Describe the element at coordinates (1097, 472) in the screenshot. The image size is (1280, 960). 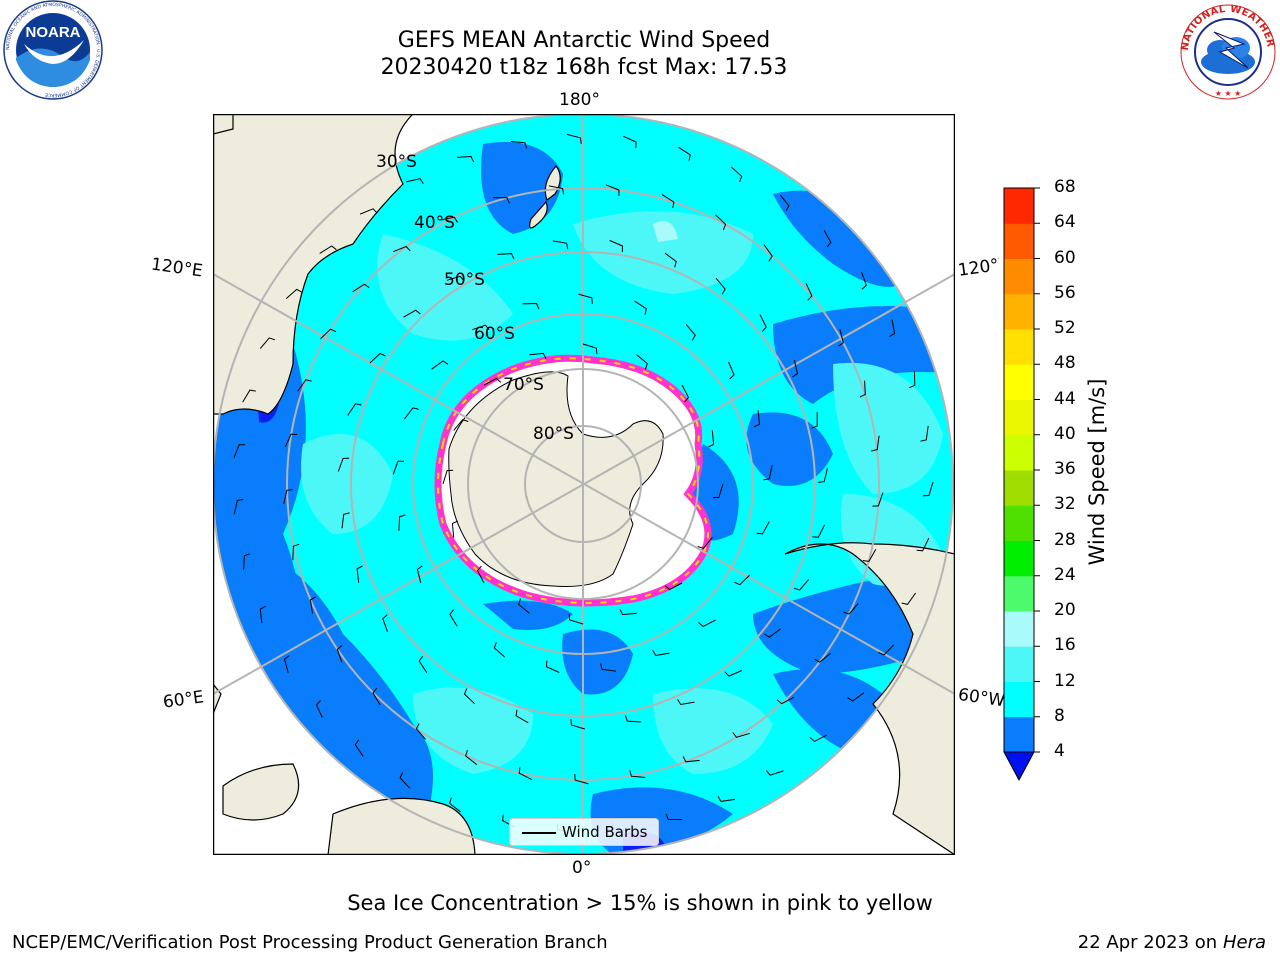
I see `colorbar-label: Wind Speed [m/s]` at that location.